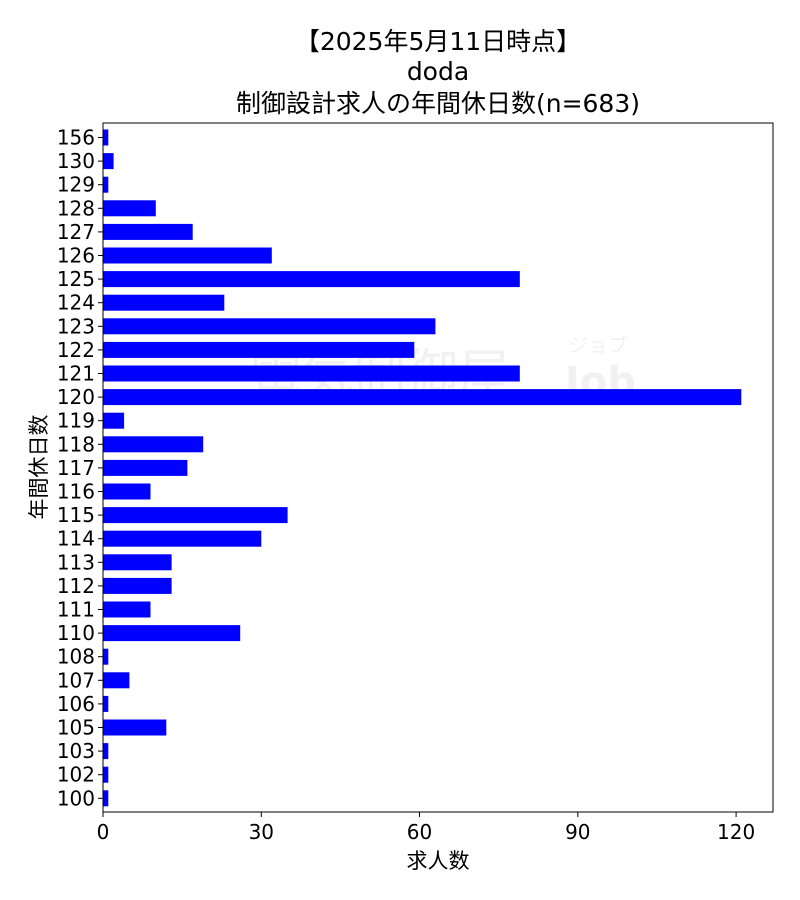 Image resolution: width=800 pixels, height=900 pixels. I want to click on x-tick-label-60: 60, so click(419, 832).